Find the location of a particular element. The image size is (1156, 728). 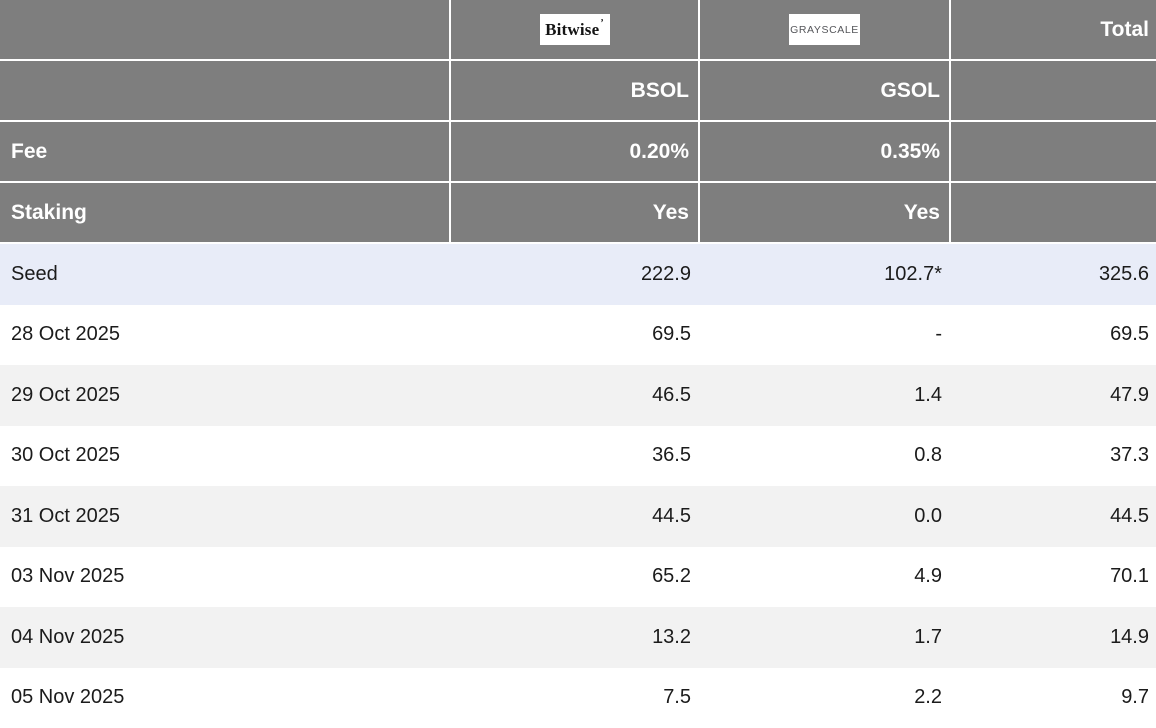

total-value-cell: 37.3 is located at coordinates (1053, 456).